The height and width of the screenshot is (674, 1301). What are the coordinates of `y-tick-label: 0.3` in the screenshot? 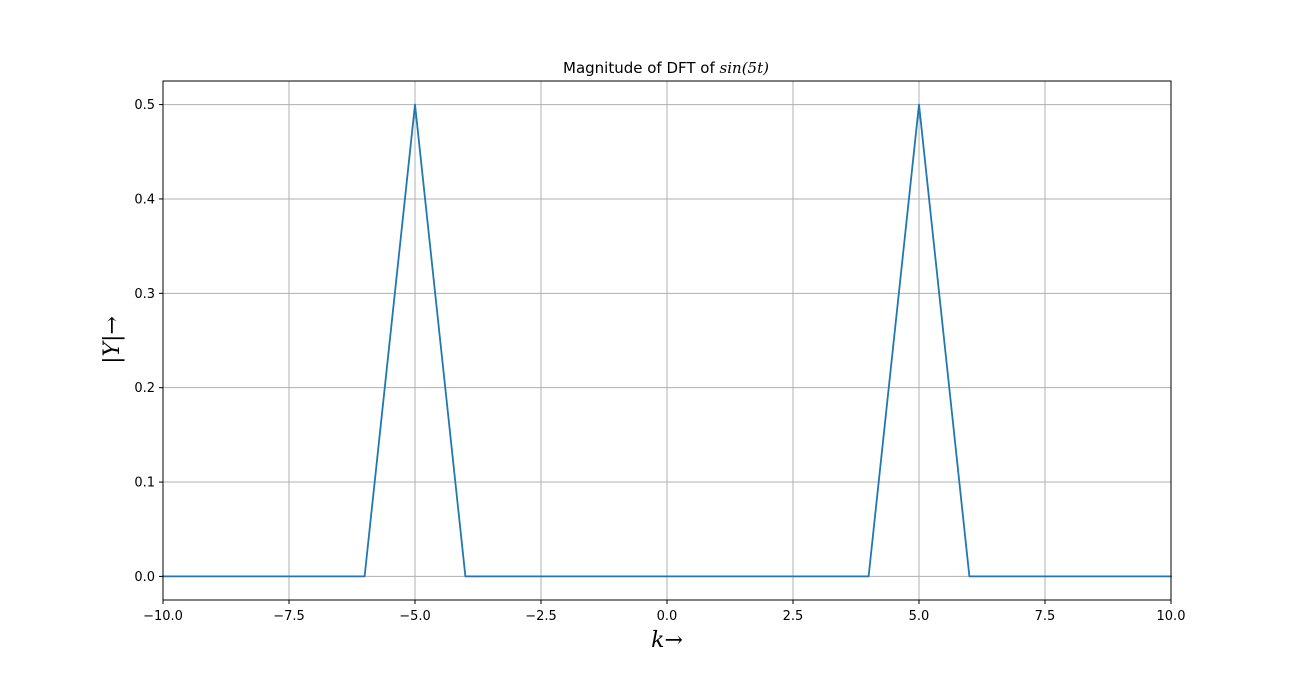 It's located at (144, 294).